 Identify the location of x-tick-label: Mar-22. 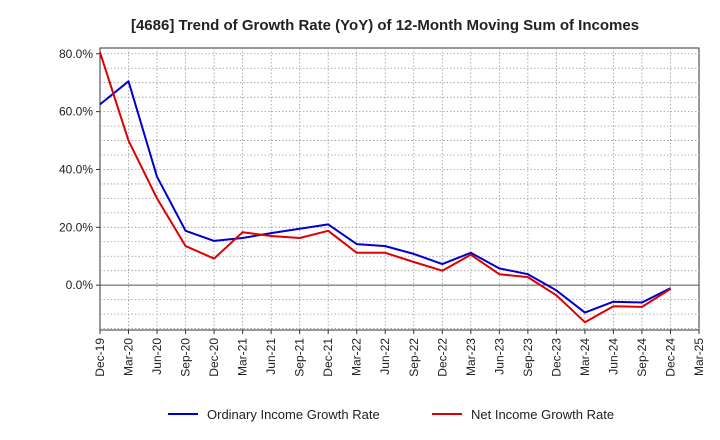
(357, 357).